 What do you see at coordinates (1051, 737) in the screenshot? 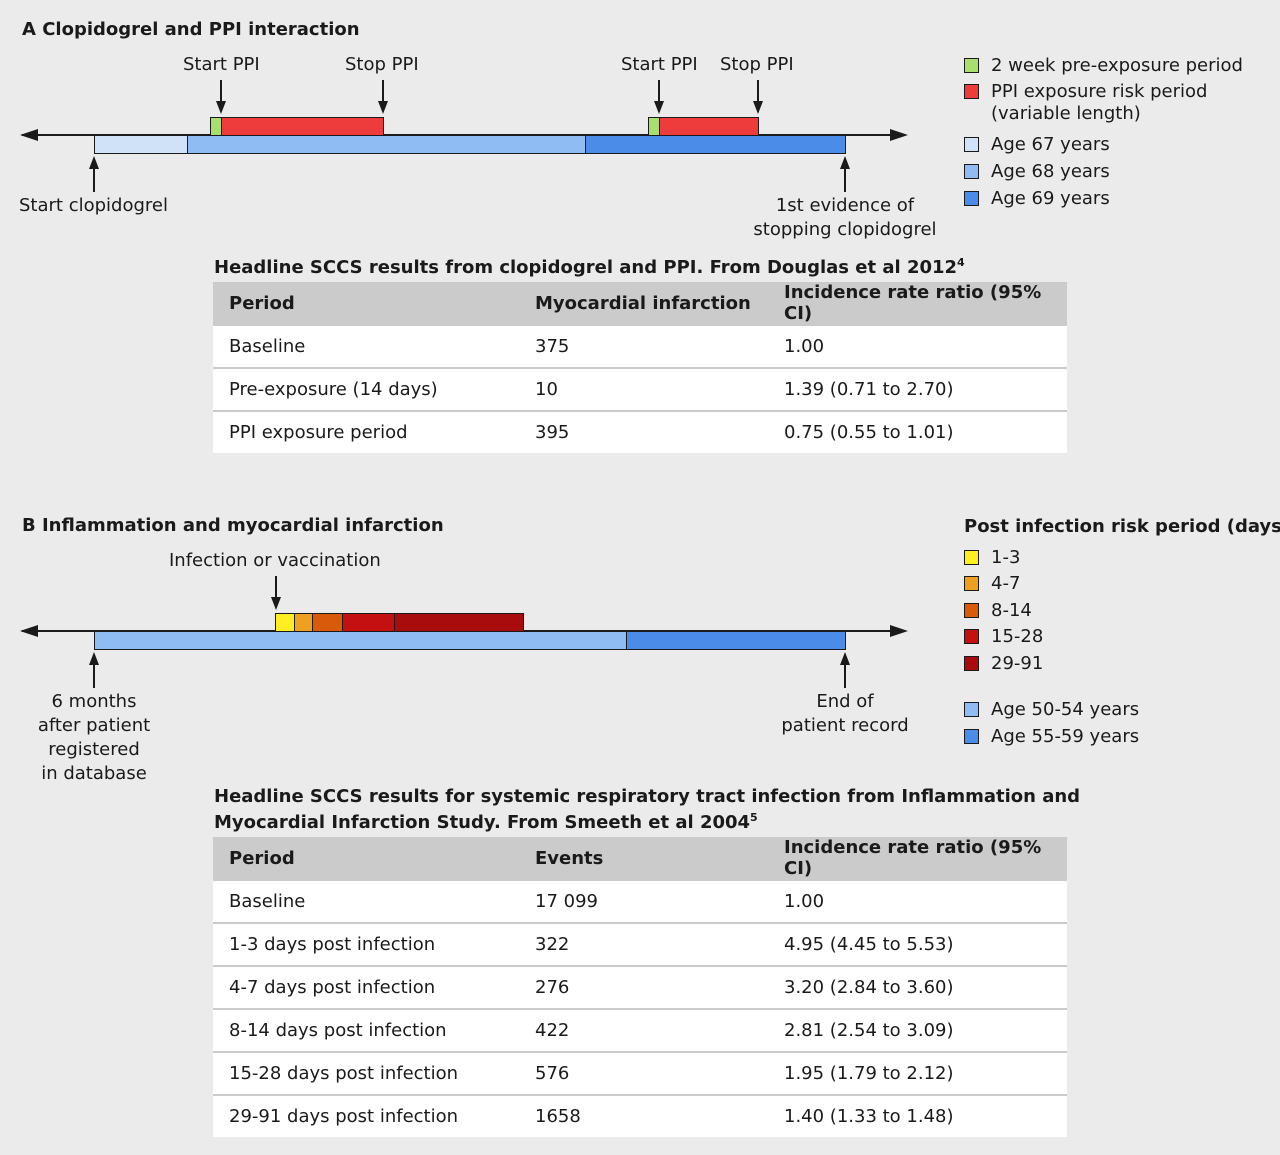
I see `legend-b-item-age-55-59: Age 55-59 years` at bounding box center [1051, 737].